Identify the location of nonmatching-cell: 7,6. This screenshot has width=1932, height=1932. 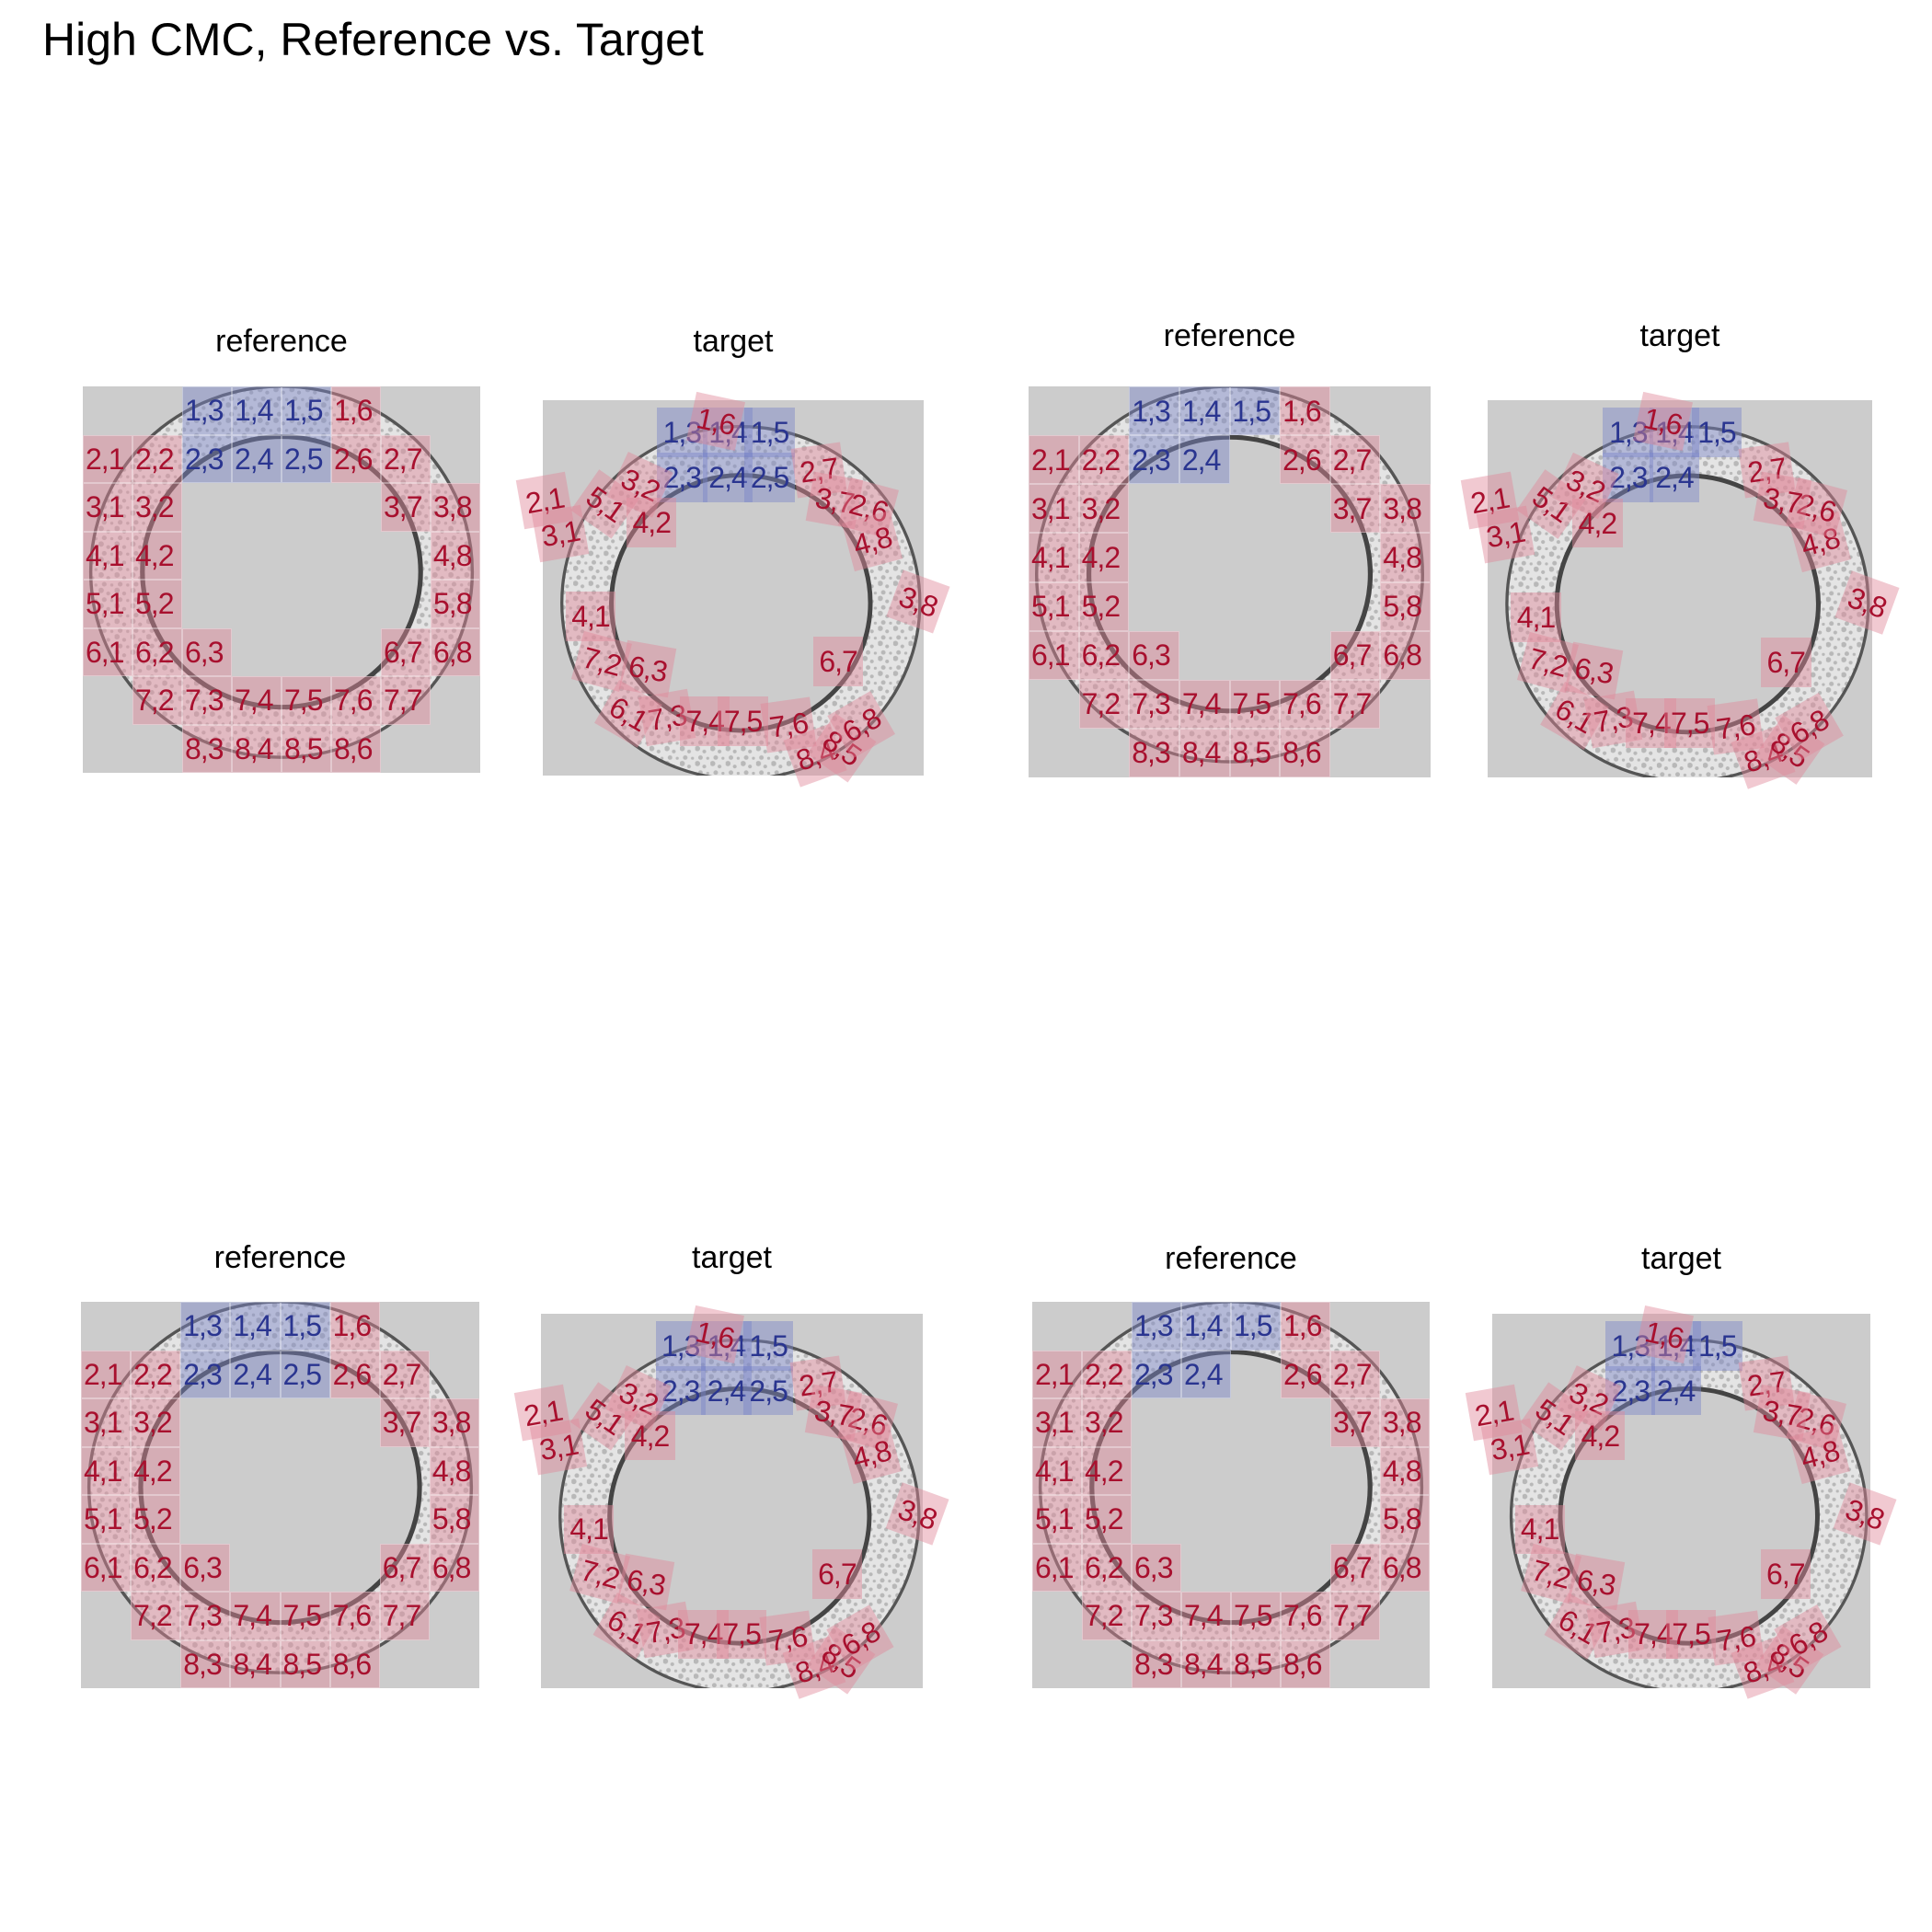
(1305, 1616).